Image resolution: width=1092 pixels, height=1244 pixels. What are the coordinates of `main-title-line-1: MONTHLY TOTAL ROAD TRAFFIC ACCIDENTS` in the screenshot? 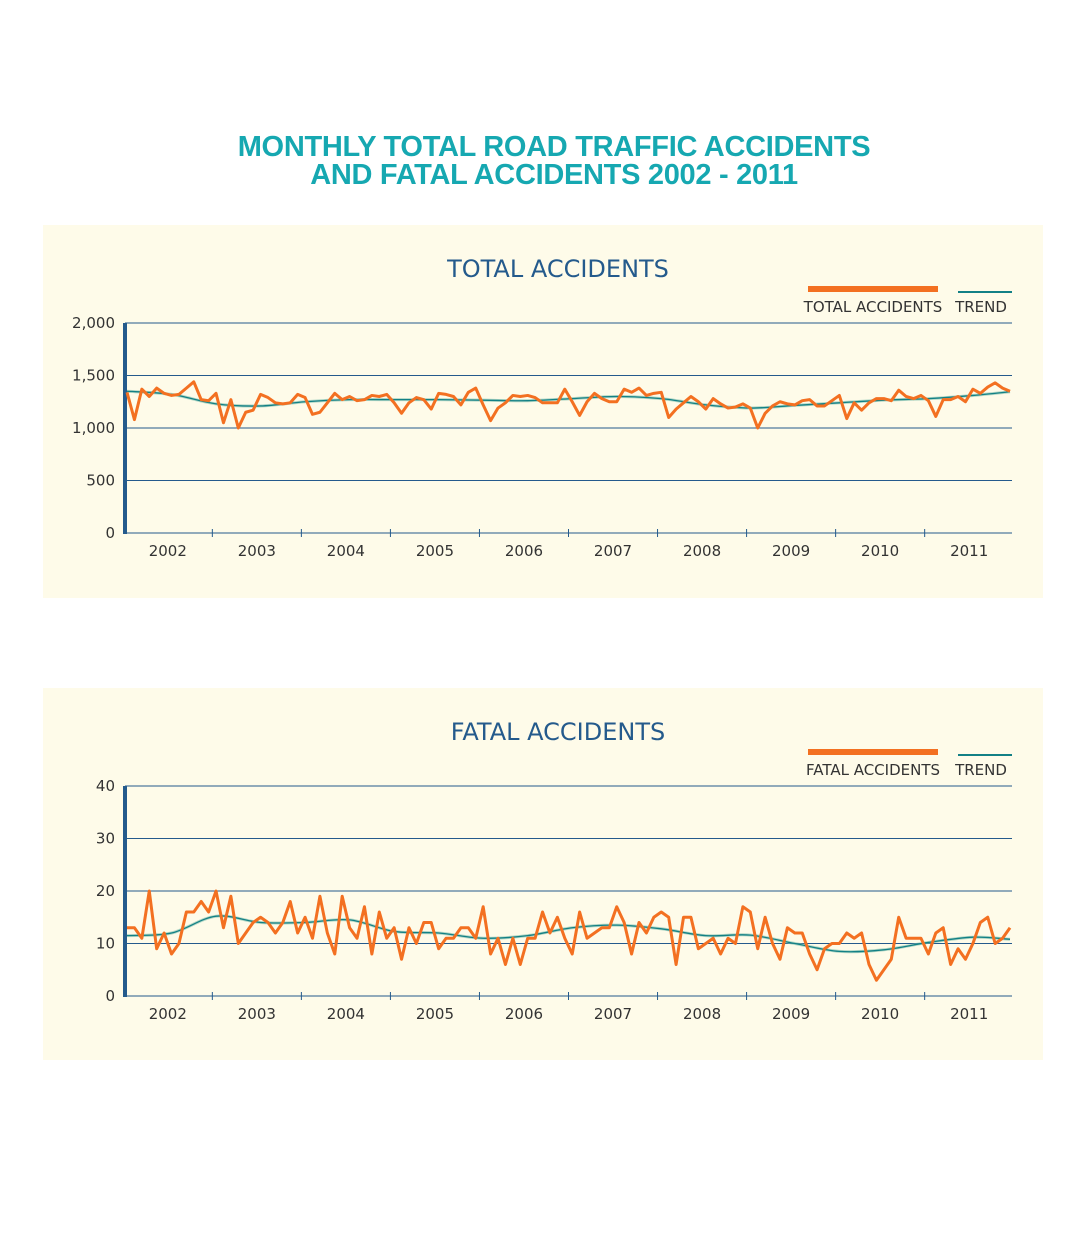 It's located at (554, 147).